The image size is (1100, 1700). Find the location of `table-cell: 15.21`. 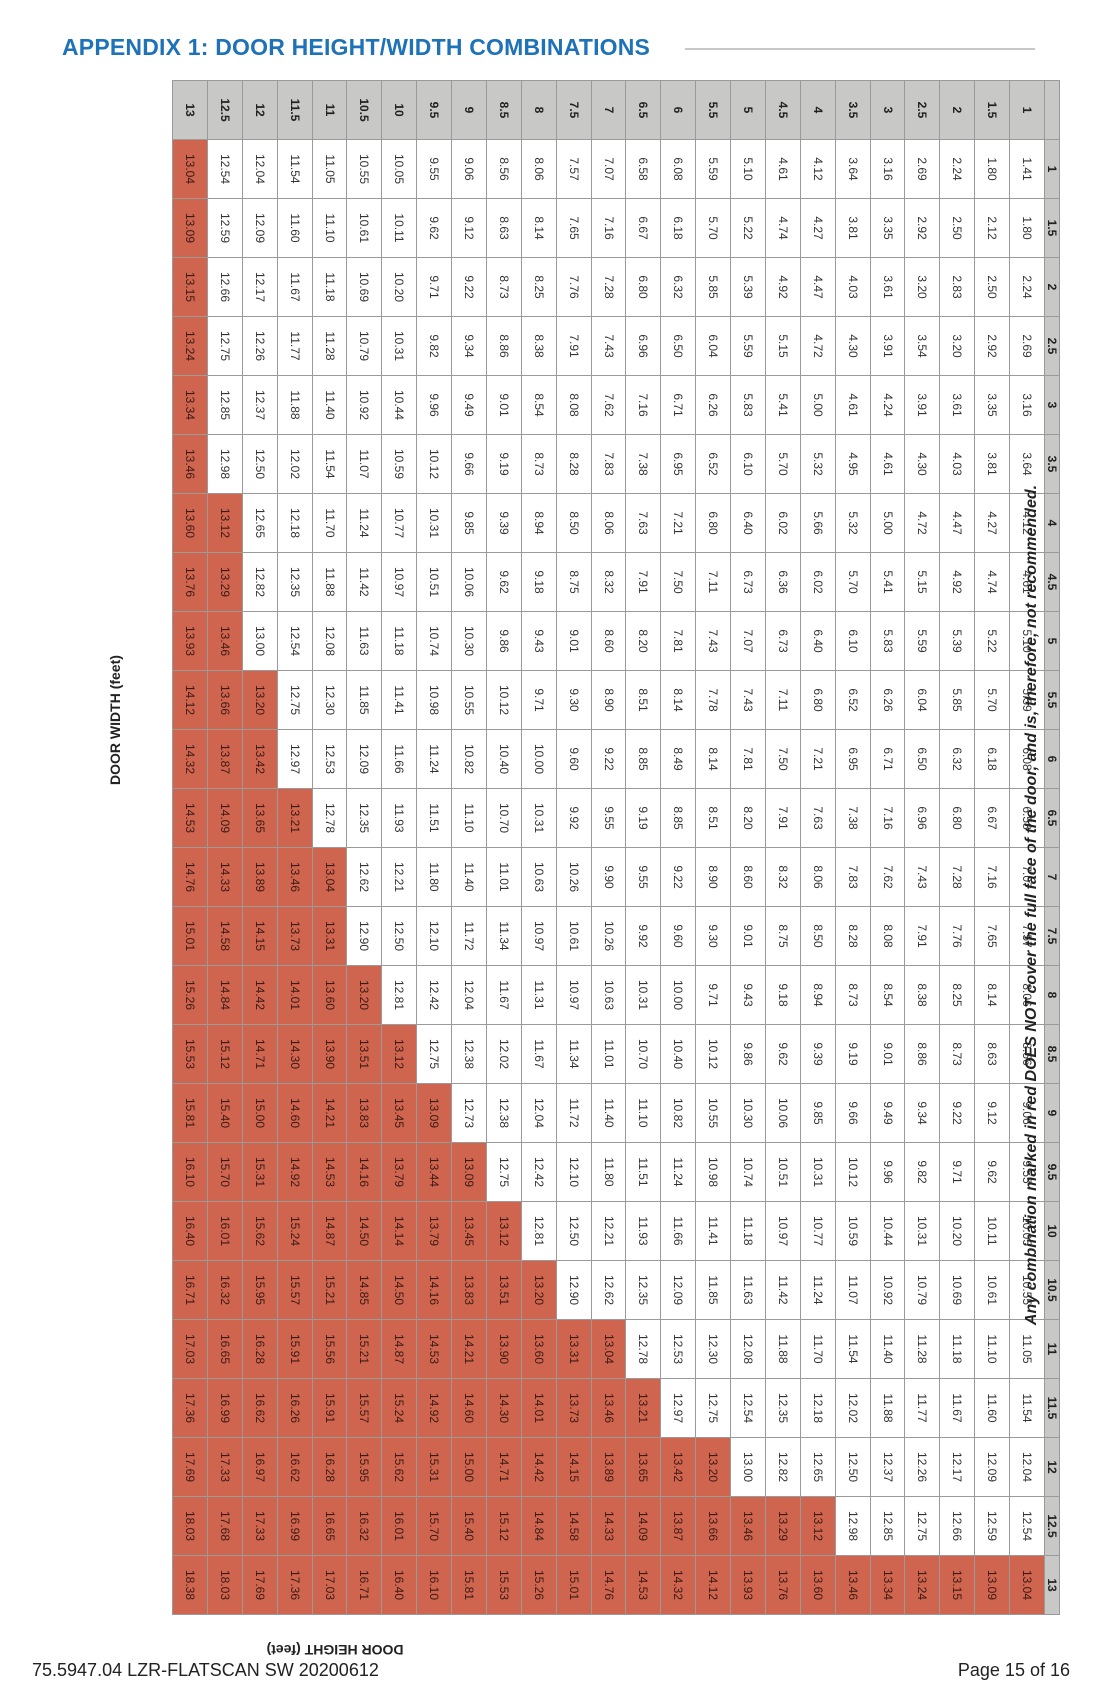

table-cell: 15.21 is located at coordinates (329, 1290).